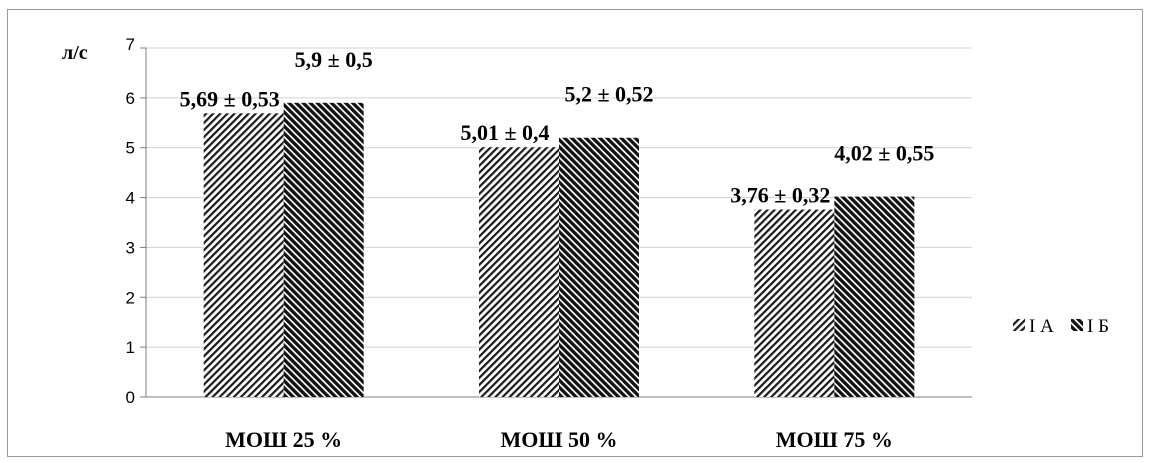 Image resolution: width=1150 pixels, height=463 pixels. Describe the element at coordinates (230, 98) in the screenshot. I see `data-label: 5,69 ± 0,53` at that location.